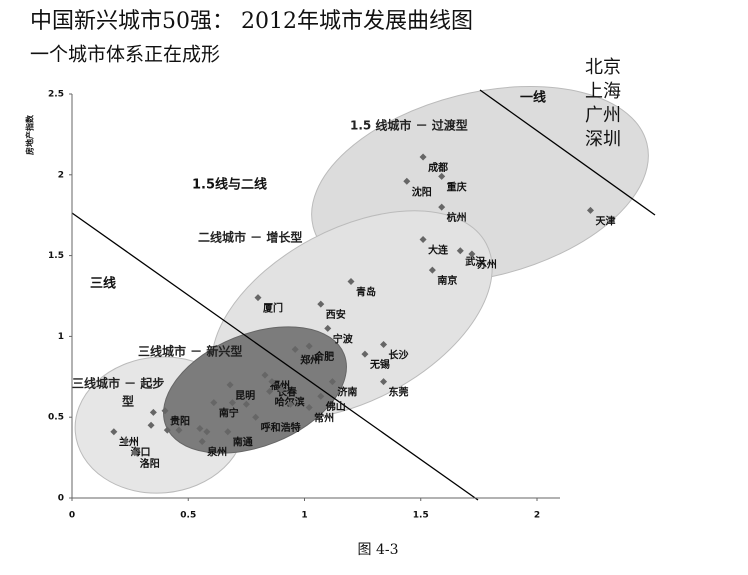  I want to click on point-label: 长沙, so click(399, 354).